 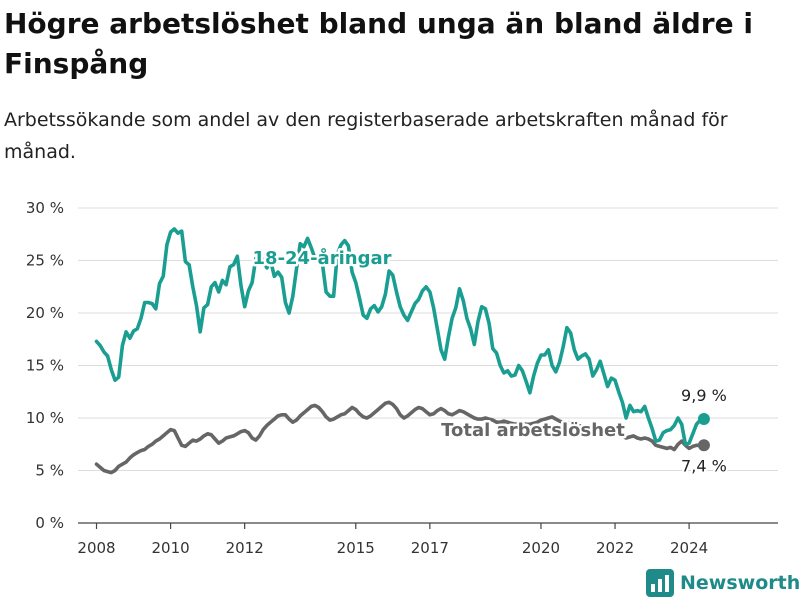 What do you see at coordinates (703, 445) in the screenshot?
I see `series-end-point-total-arbetsloshet` at bounding box center [703, 445].